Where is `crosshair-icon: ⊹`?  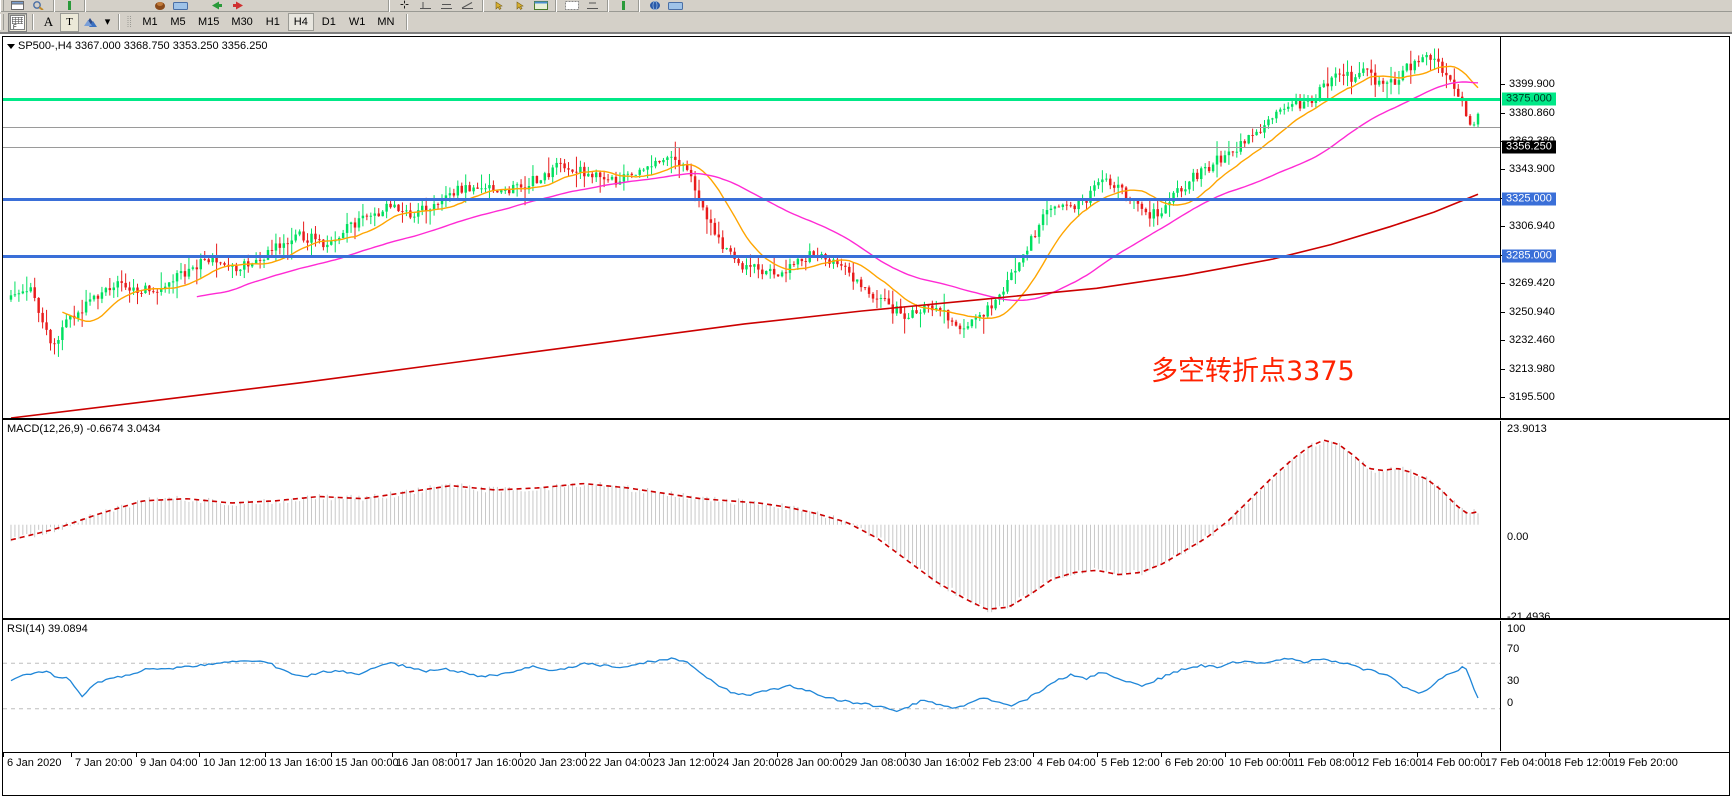 crosshair-icon: ⊹ is located at coordinates (404, 5).